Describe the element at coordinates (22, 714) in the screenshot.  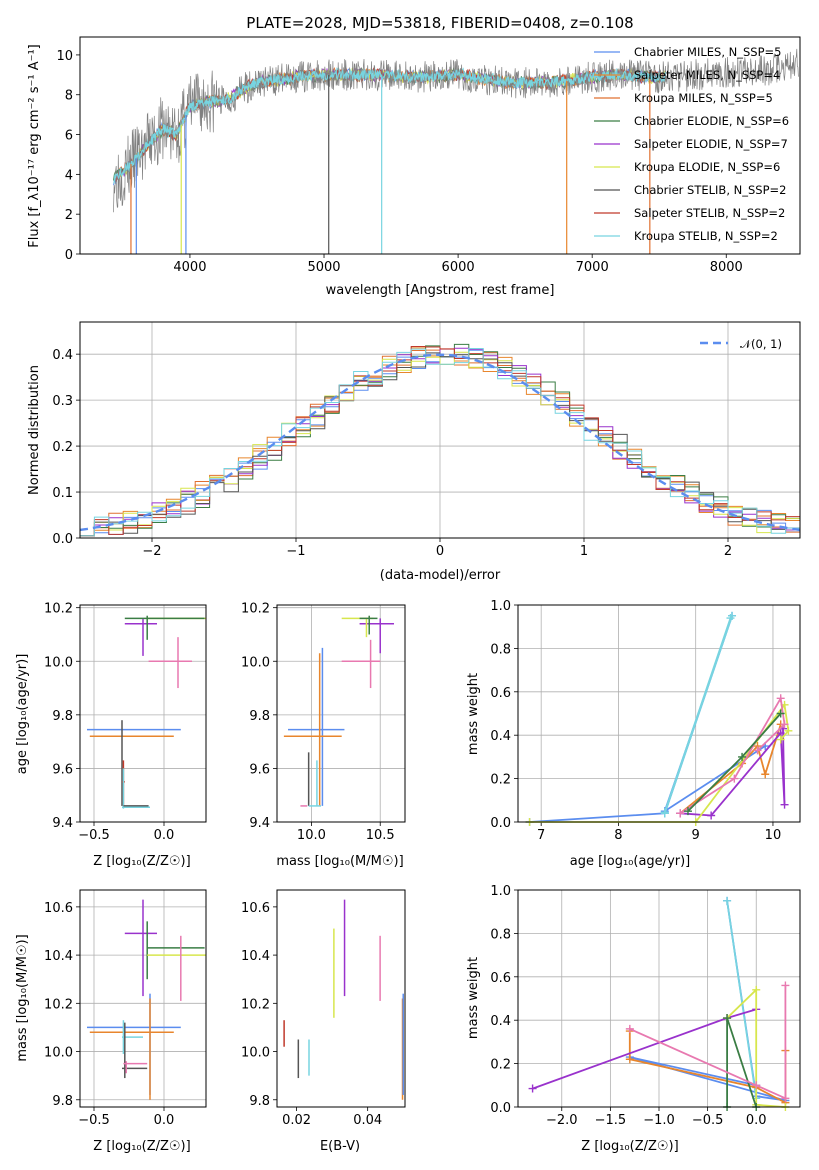
I see `age-z-ylabel: age [log₁₀(age/yr)]` at that location.